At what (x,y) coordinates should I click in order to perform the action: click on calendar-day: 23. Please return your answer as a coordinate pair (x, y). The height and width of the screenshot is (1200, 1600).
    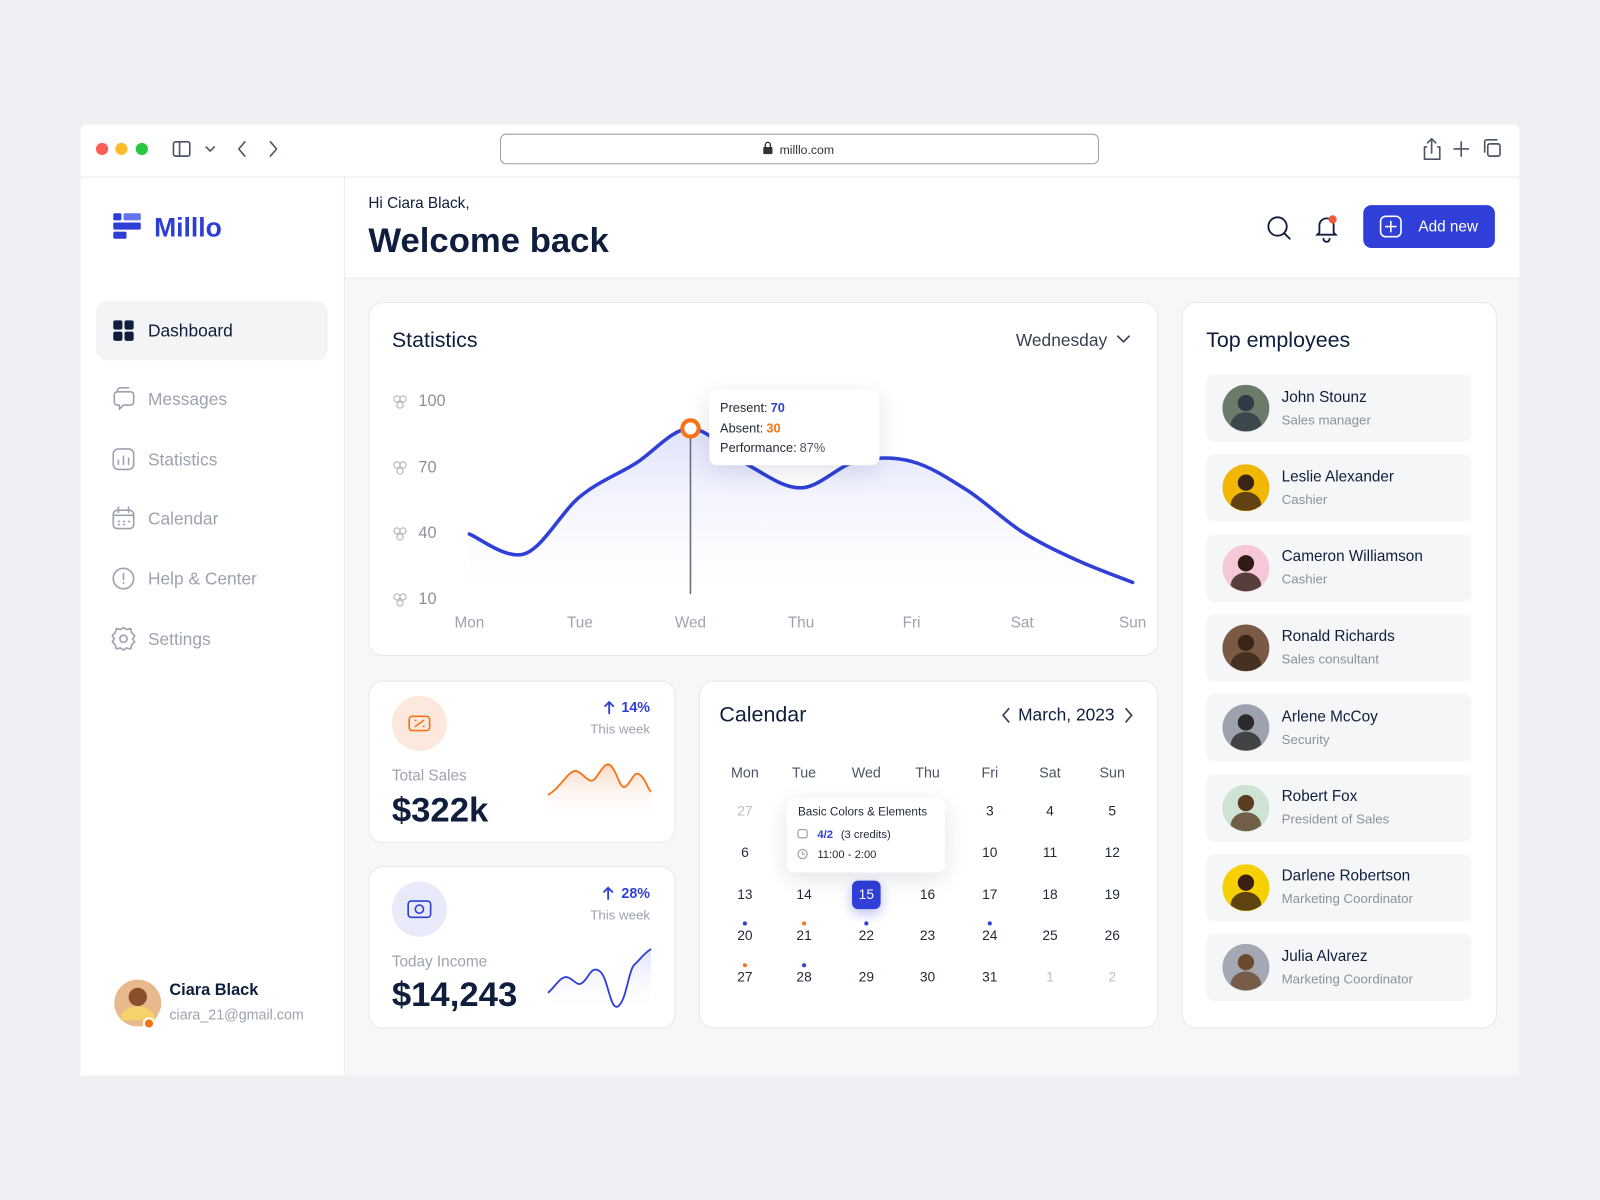
    Looking at the image, I should click on (927, 935).